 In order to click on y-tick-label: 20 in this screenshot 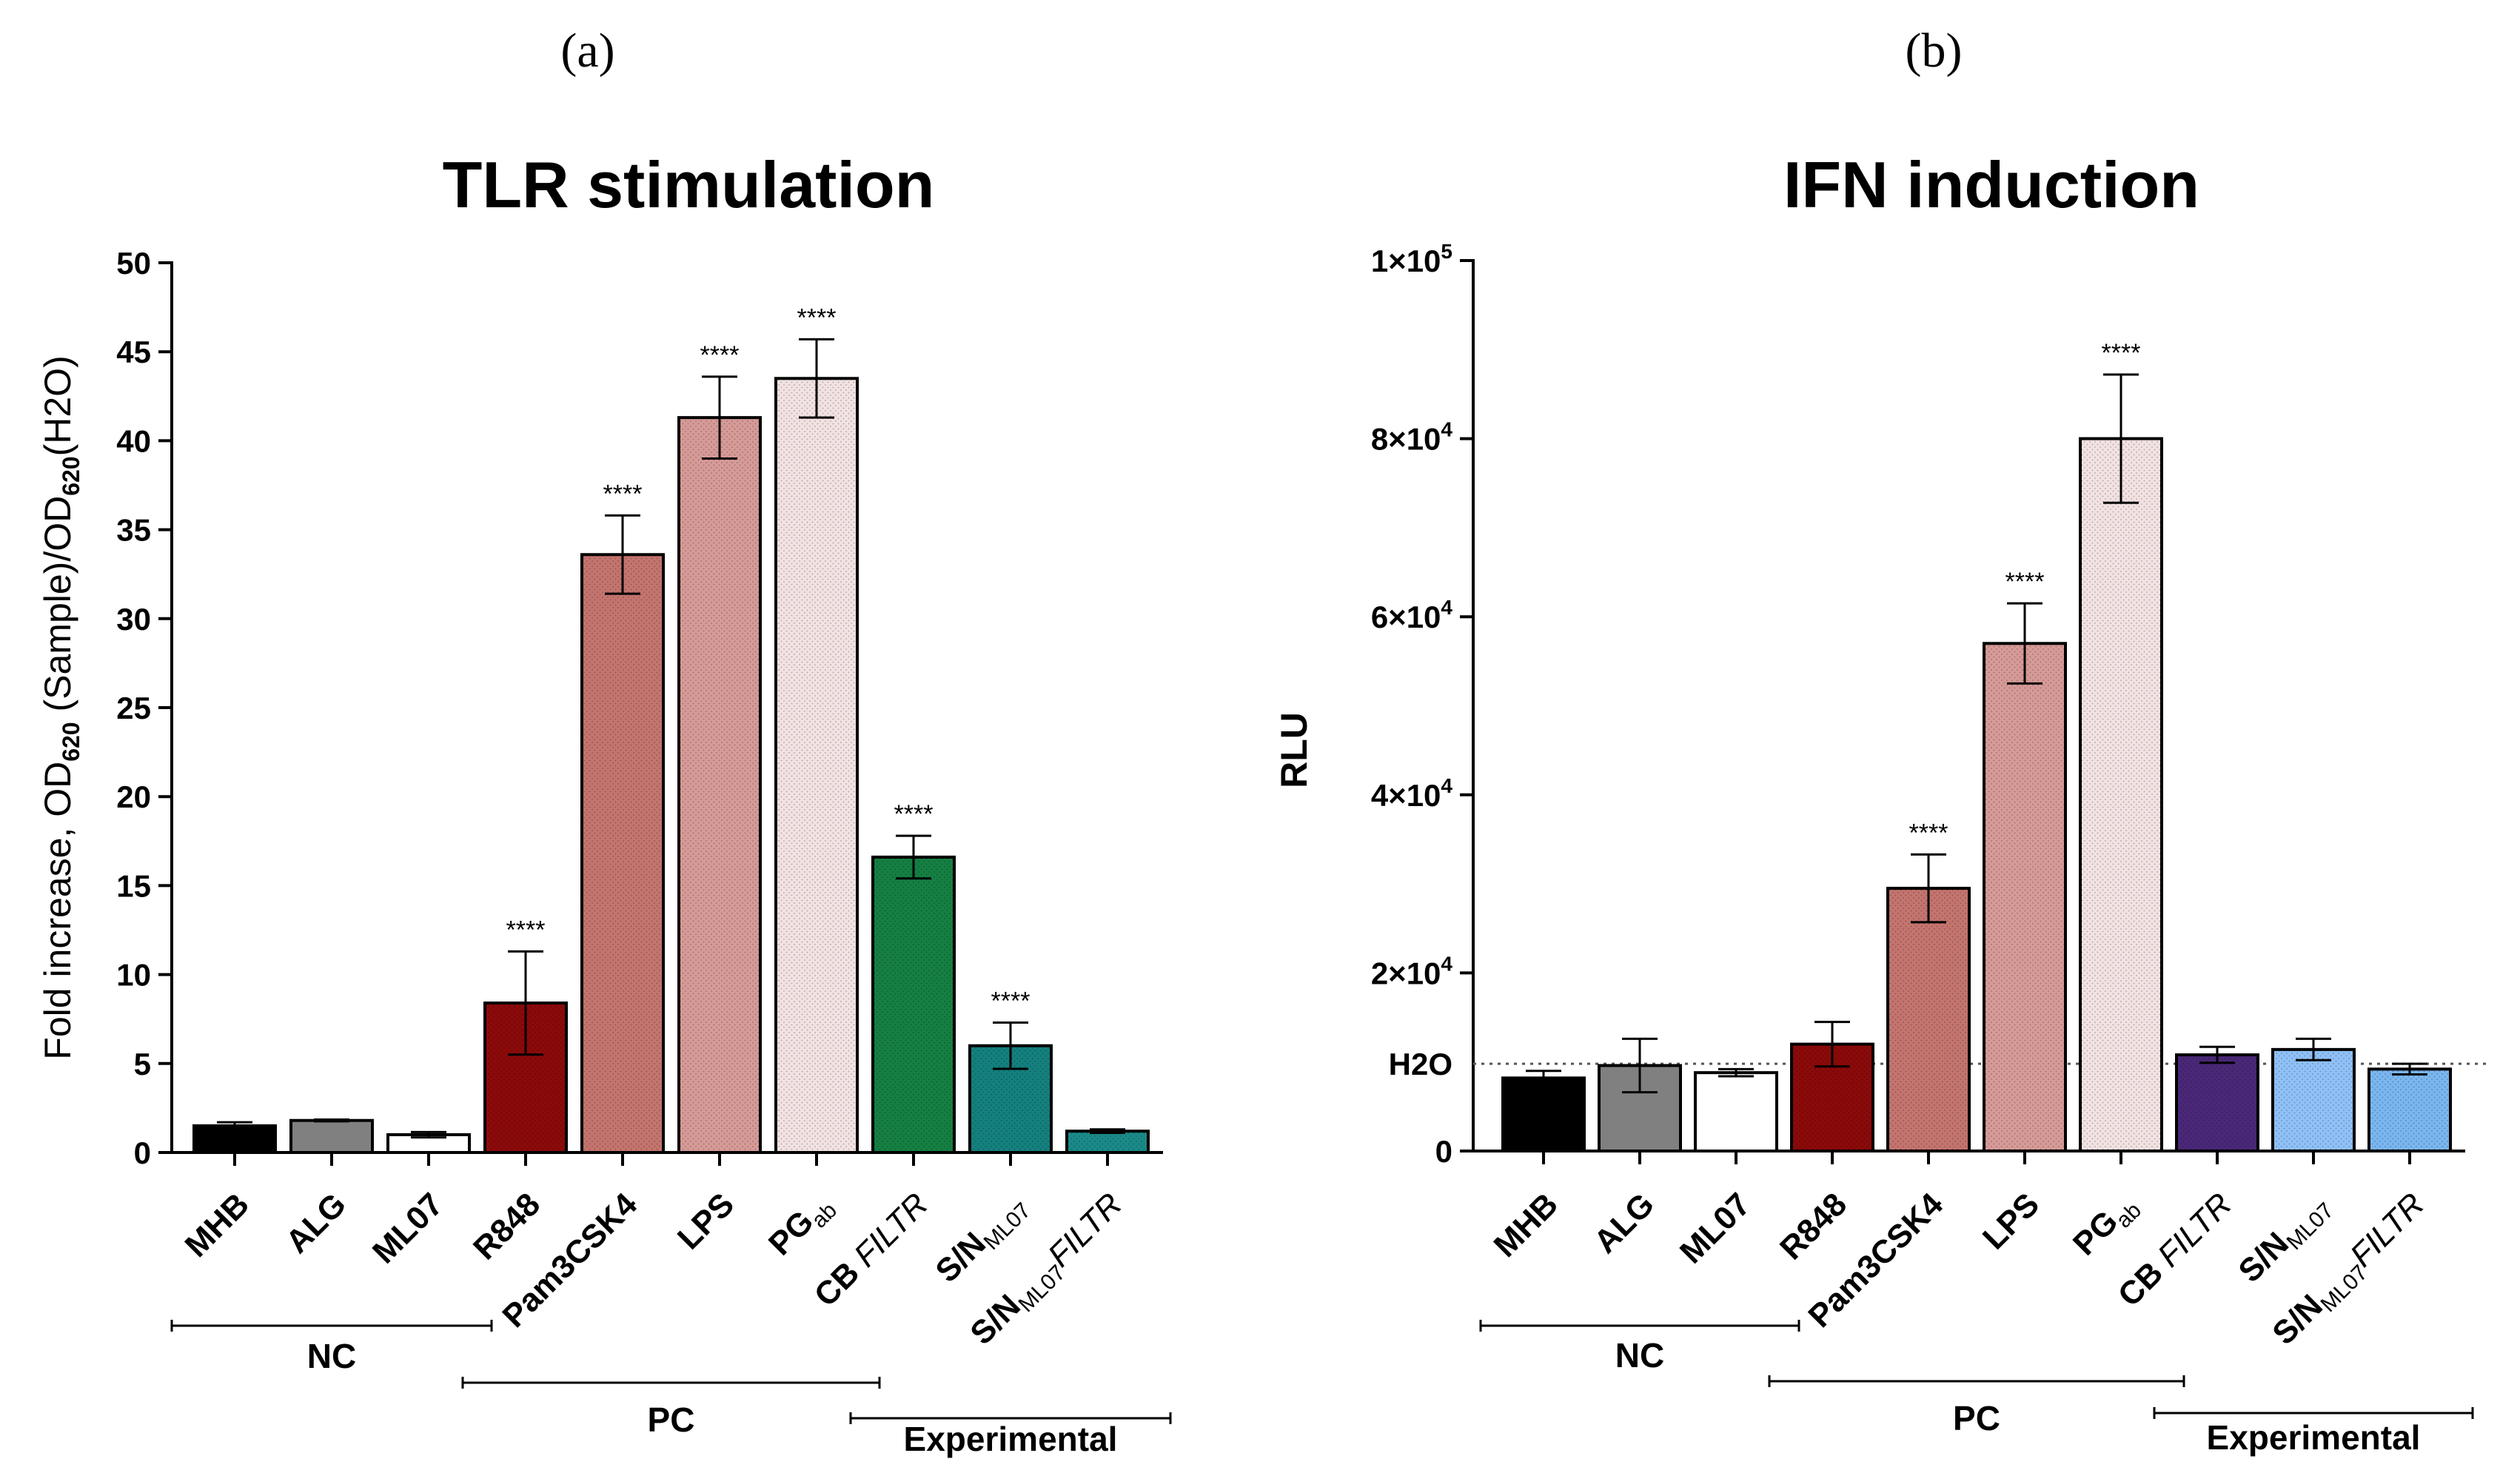, I will do `click(134, 796)`.